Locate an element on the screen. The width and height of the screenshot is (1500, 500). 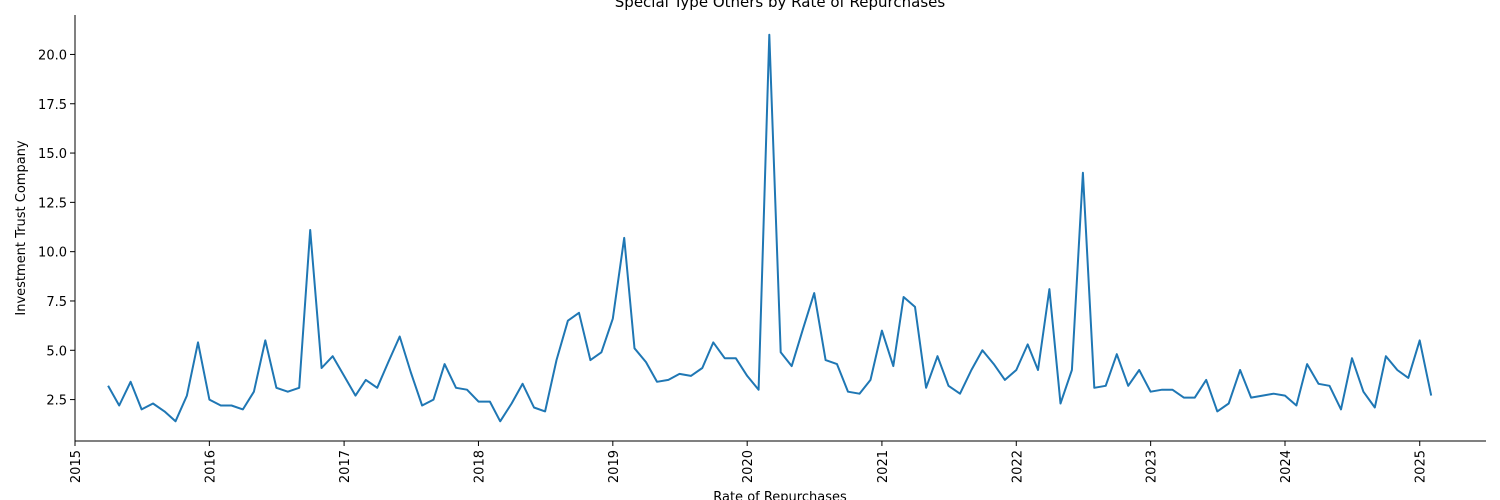
y-tick-label: 20.0 is located at coordinates (52, 55).